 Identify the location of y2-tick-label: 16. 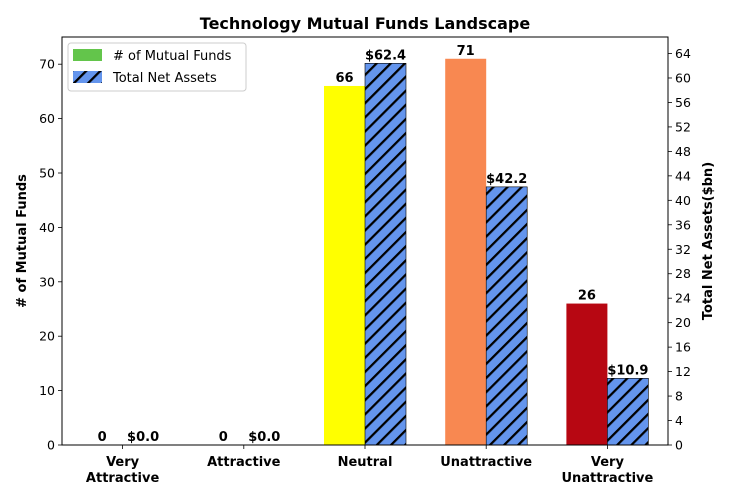
(683, 347).